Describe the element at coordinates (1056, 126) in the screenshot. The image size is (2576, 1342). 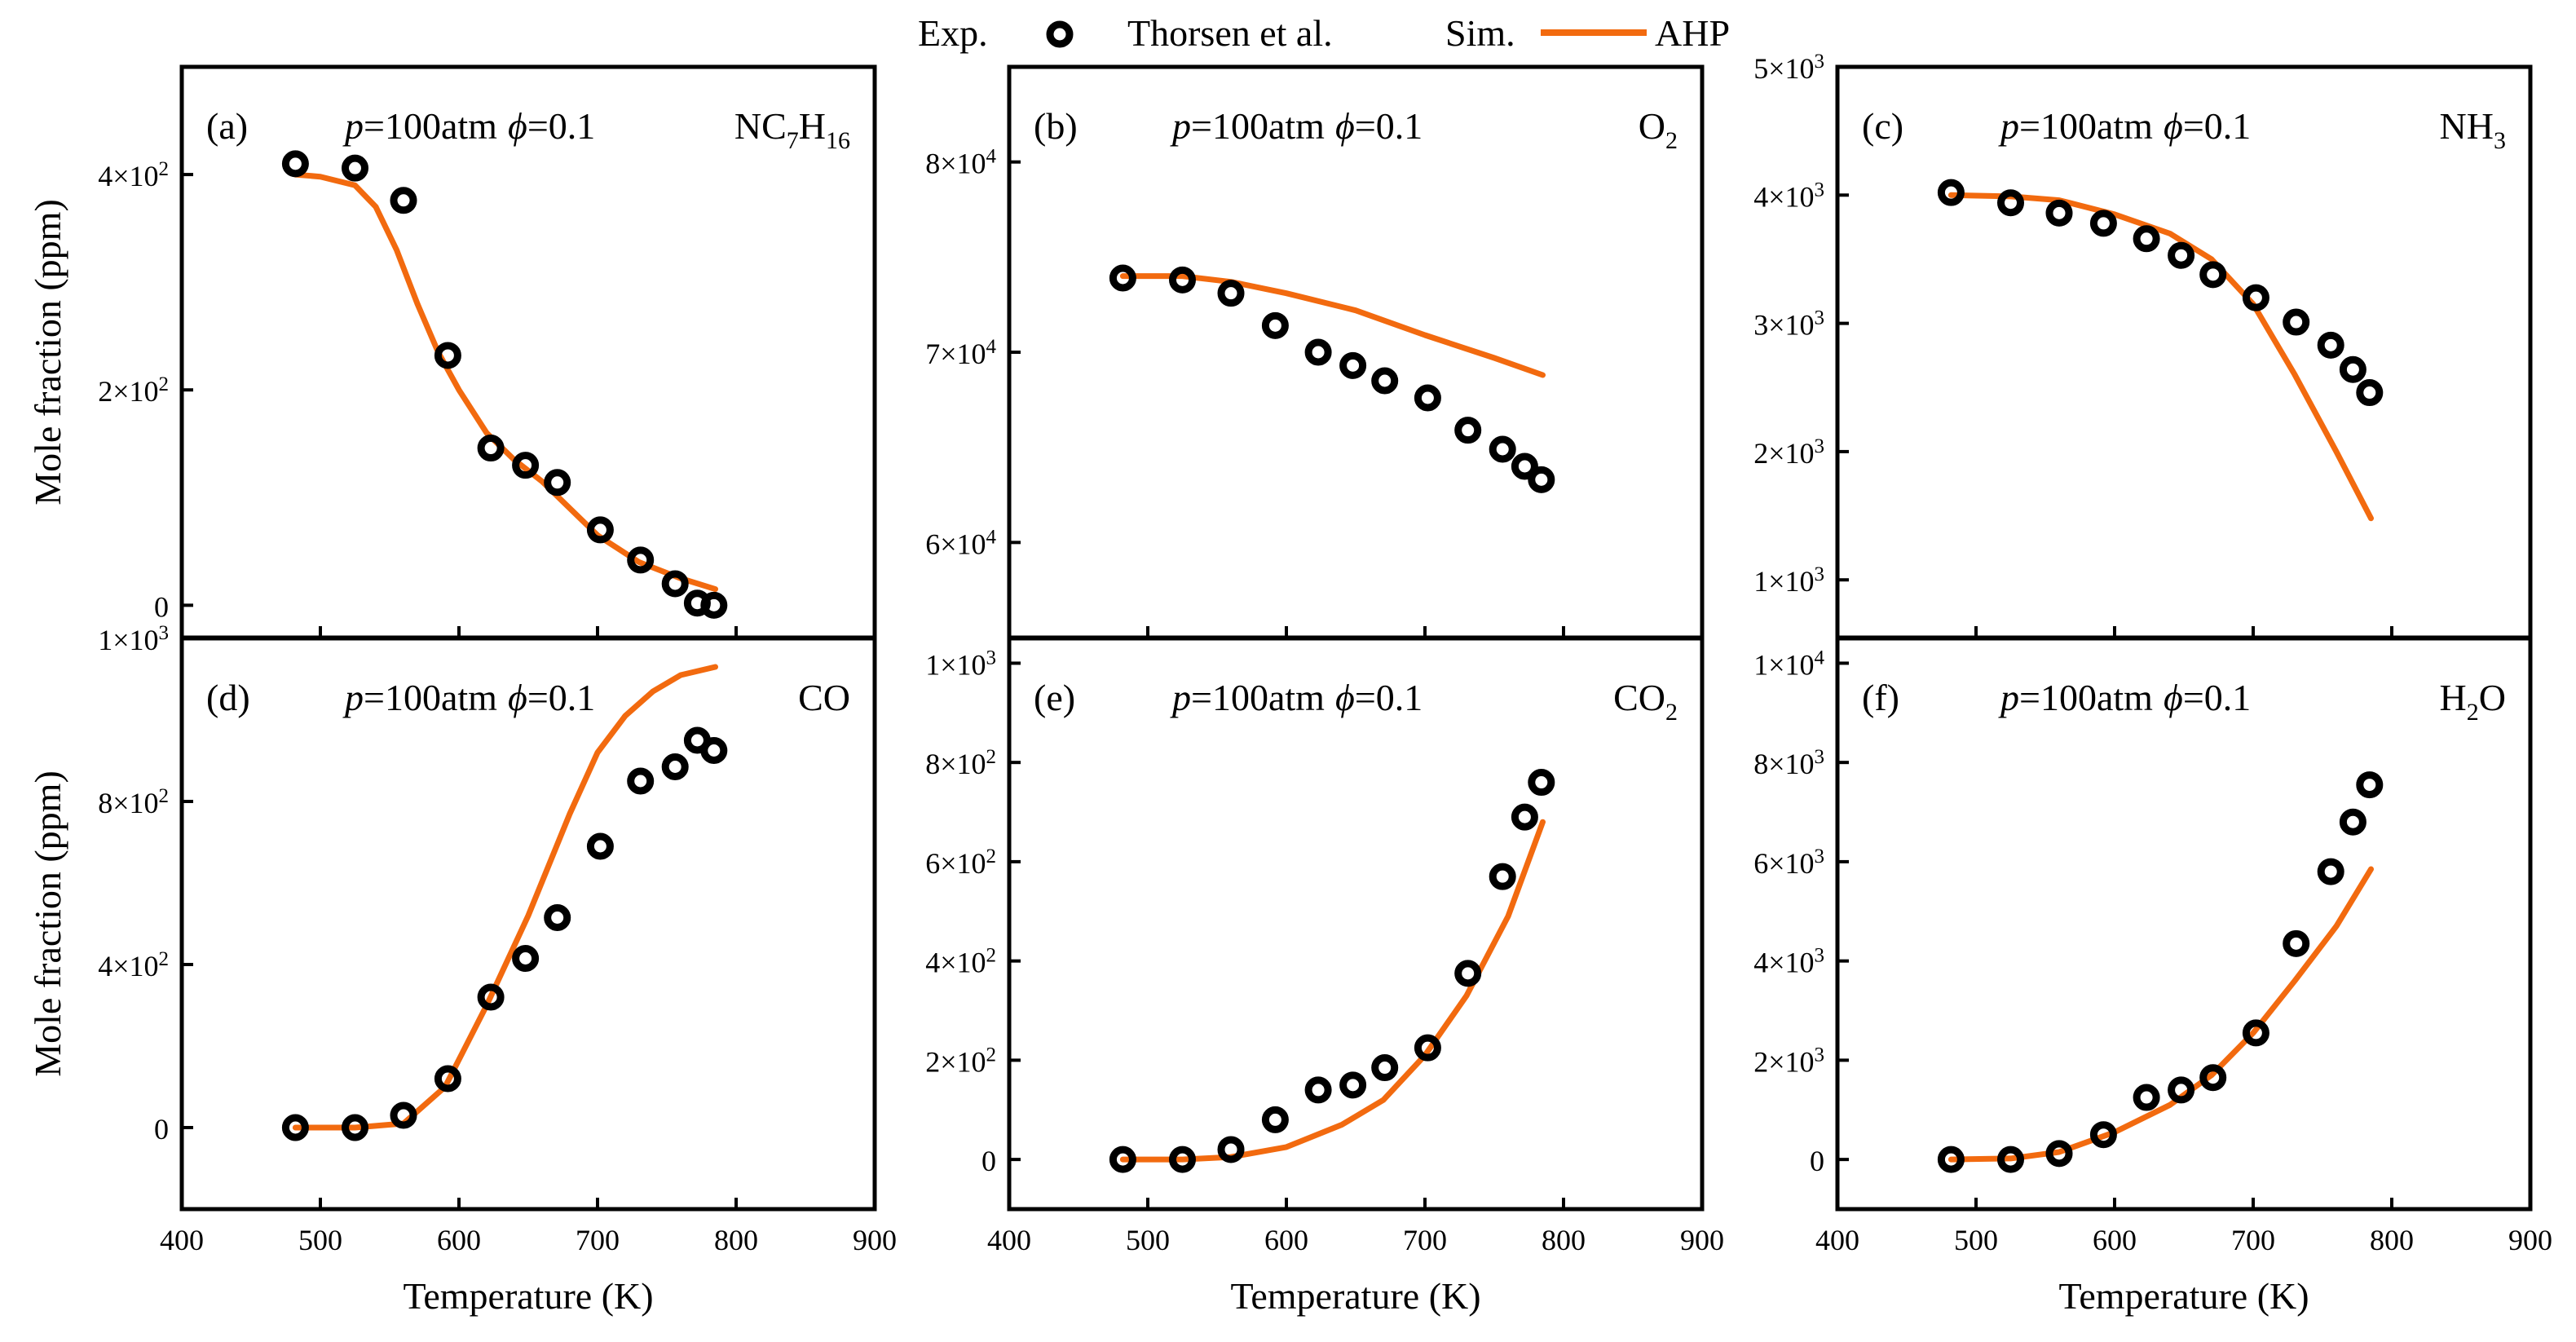
I see `panel-label: (b)` at that location.